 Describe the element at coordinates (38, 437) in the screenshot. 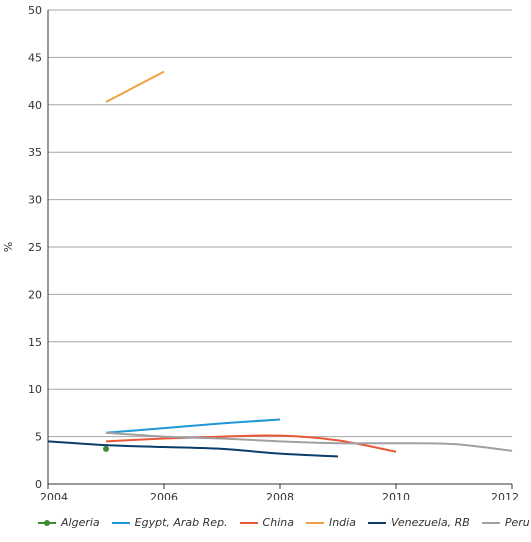

I see `y-tick-label: 5` at that location.